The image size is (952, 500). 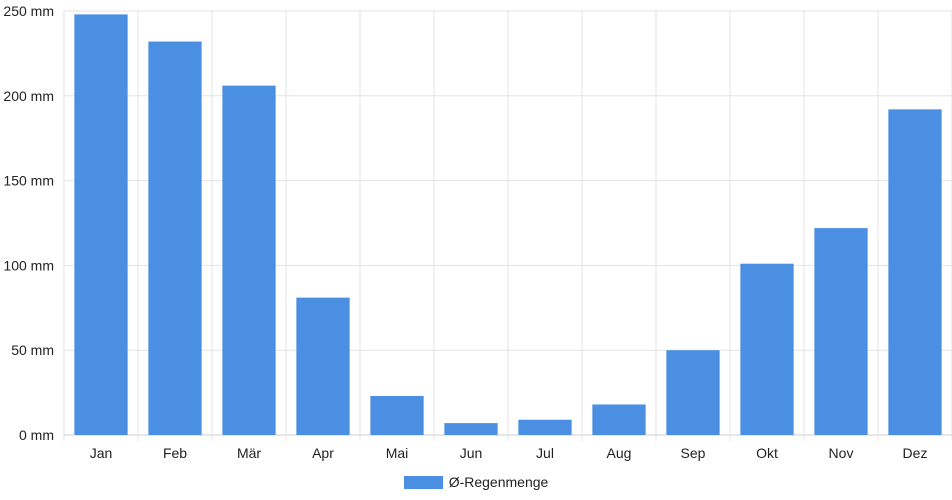 What do you see at coordinates (545, 453) in the screenshot?
I see `x-tick-label: Jul` at bounding box center [545, 453].